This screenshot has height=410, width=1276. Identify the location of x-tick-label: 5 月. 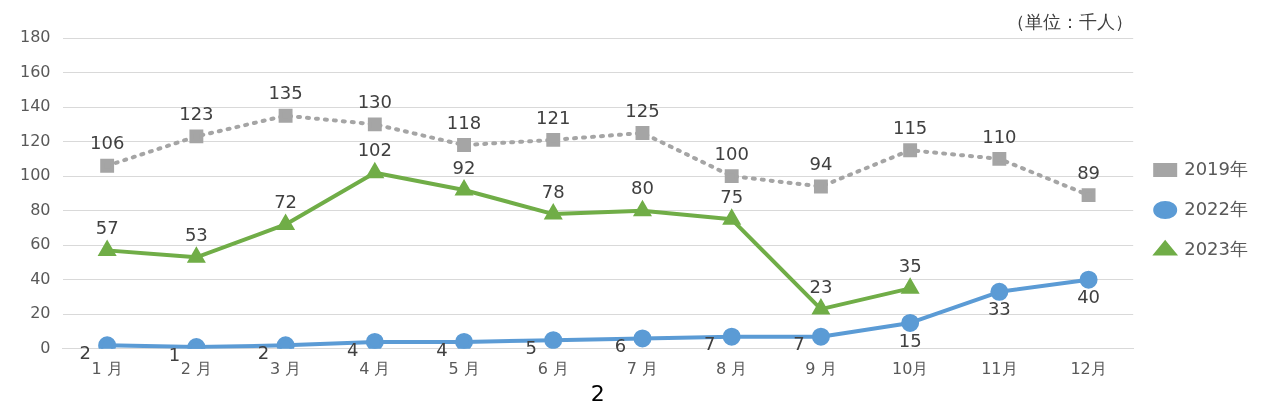
(464, 368).